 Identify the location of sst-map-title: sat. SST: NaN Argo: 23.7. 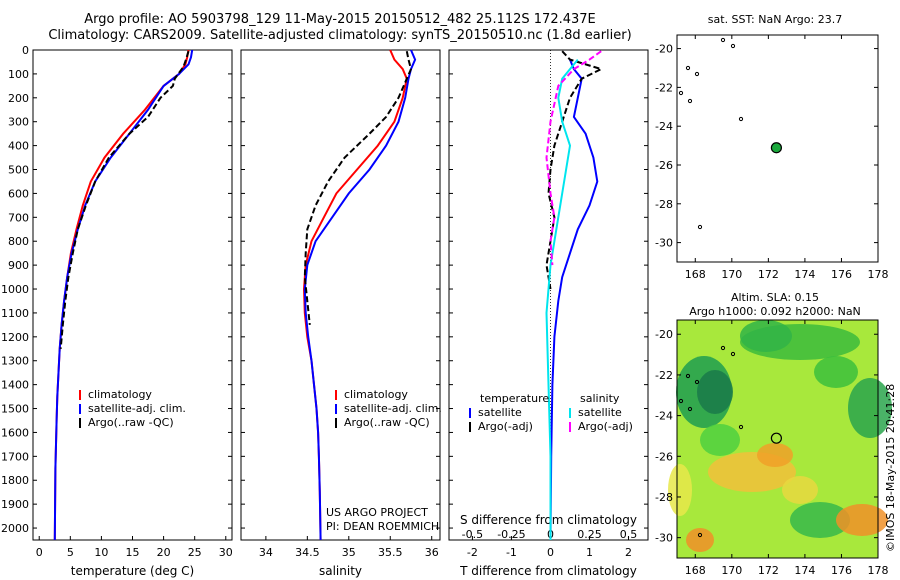
(775, 19).